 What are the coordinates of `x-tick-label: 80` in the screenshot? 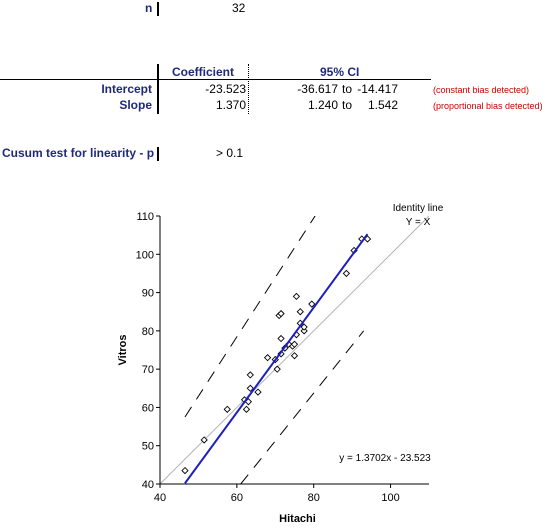 It's located at (314, 498).